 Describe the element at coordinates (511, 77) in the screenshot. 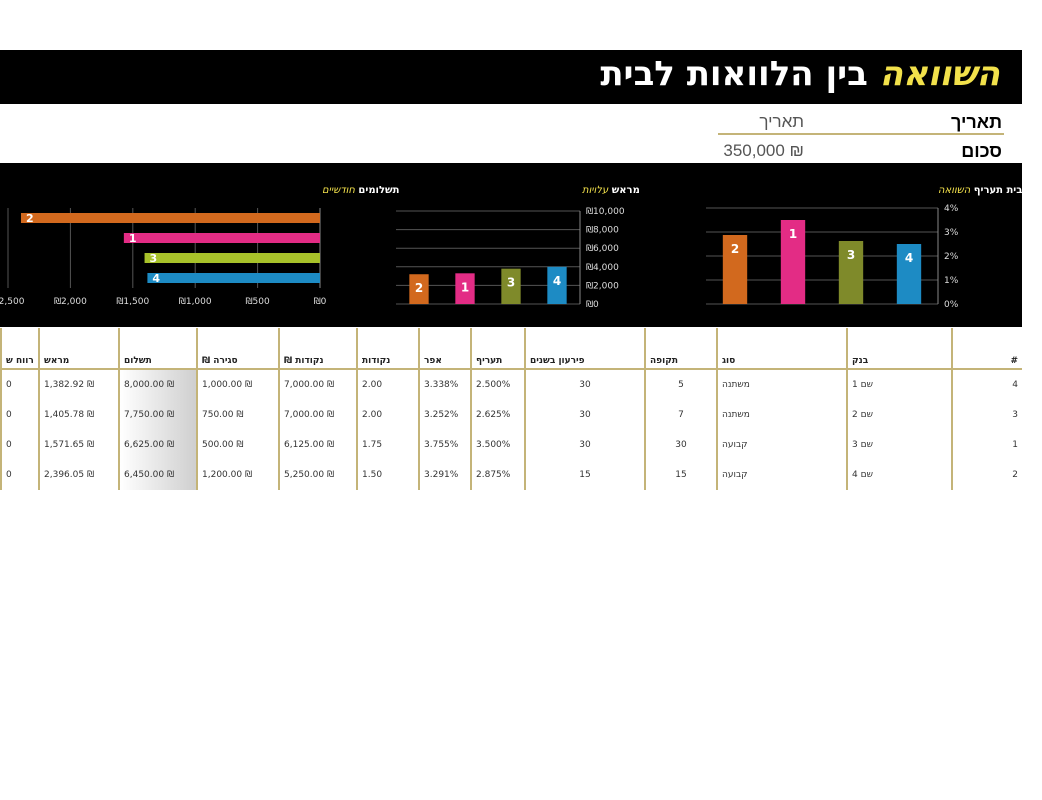

I see `title-band: השוואה בין הלוואות לבית` at that location.